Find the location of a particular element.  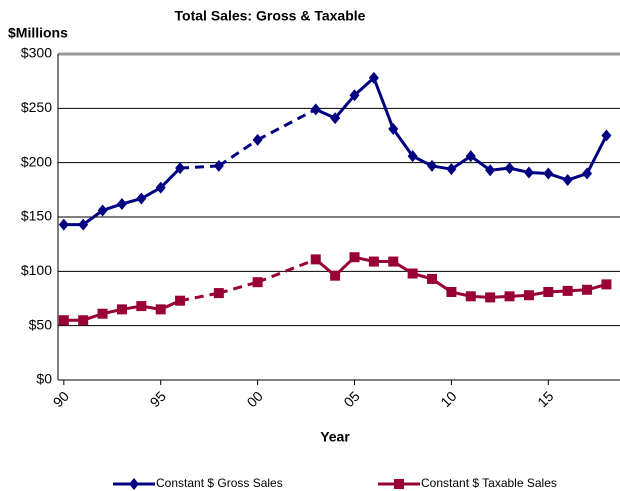

y-tick-label: $200 is located at coordinates (36, 161).